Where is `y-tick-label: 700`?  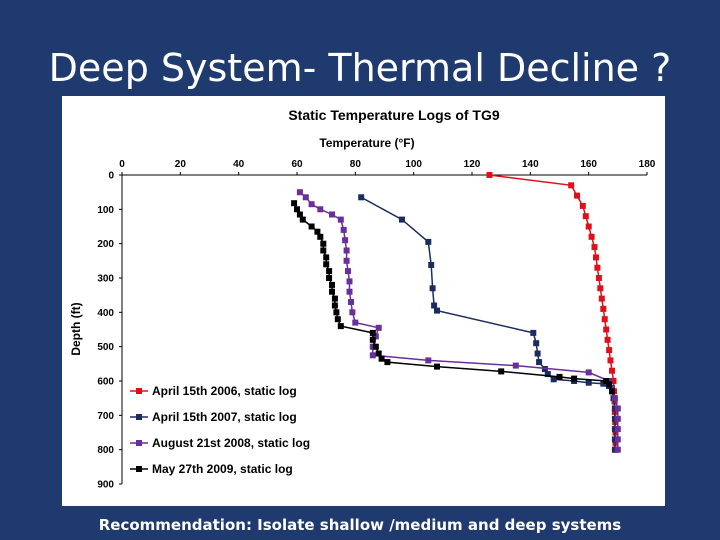 y-tick-label: 700 is located at coordinates (105, 416).